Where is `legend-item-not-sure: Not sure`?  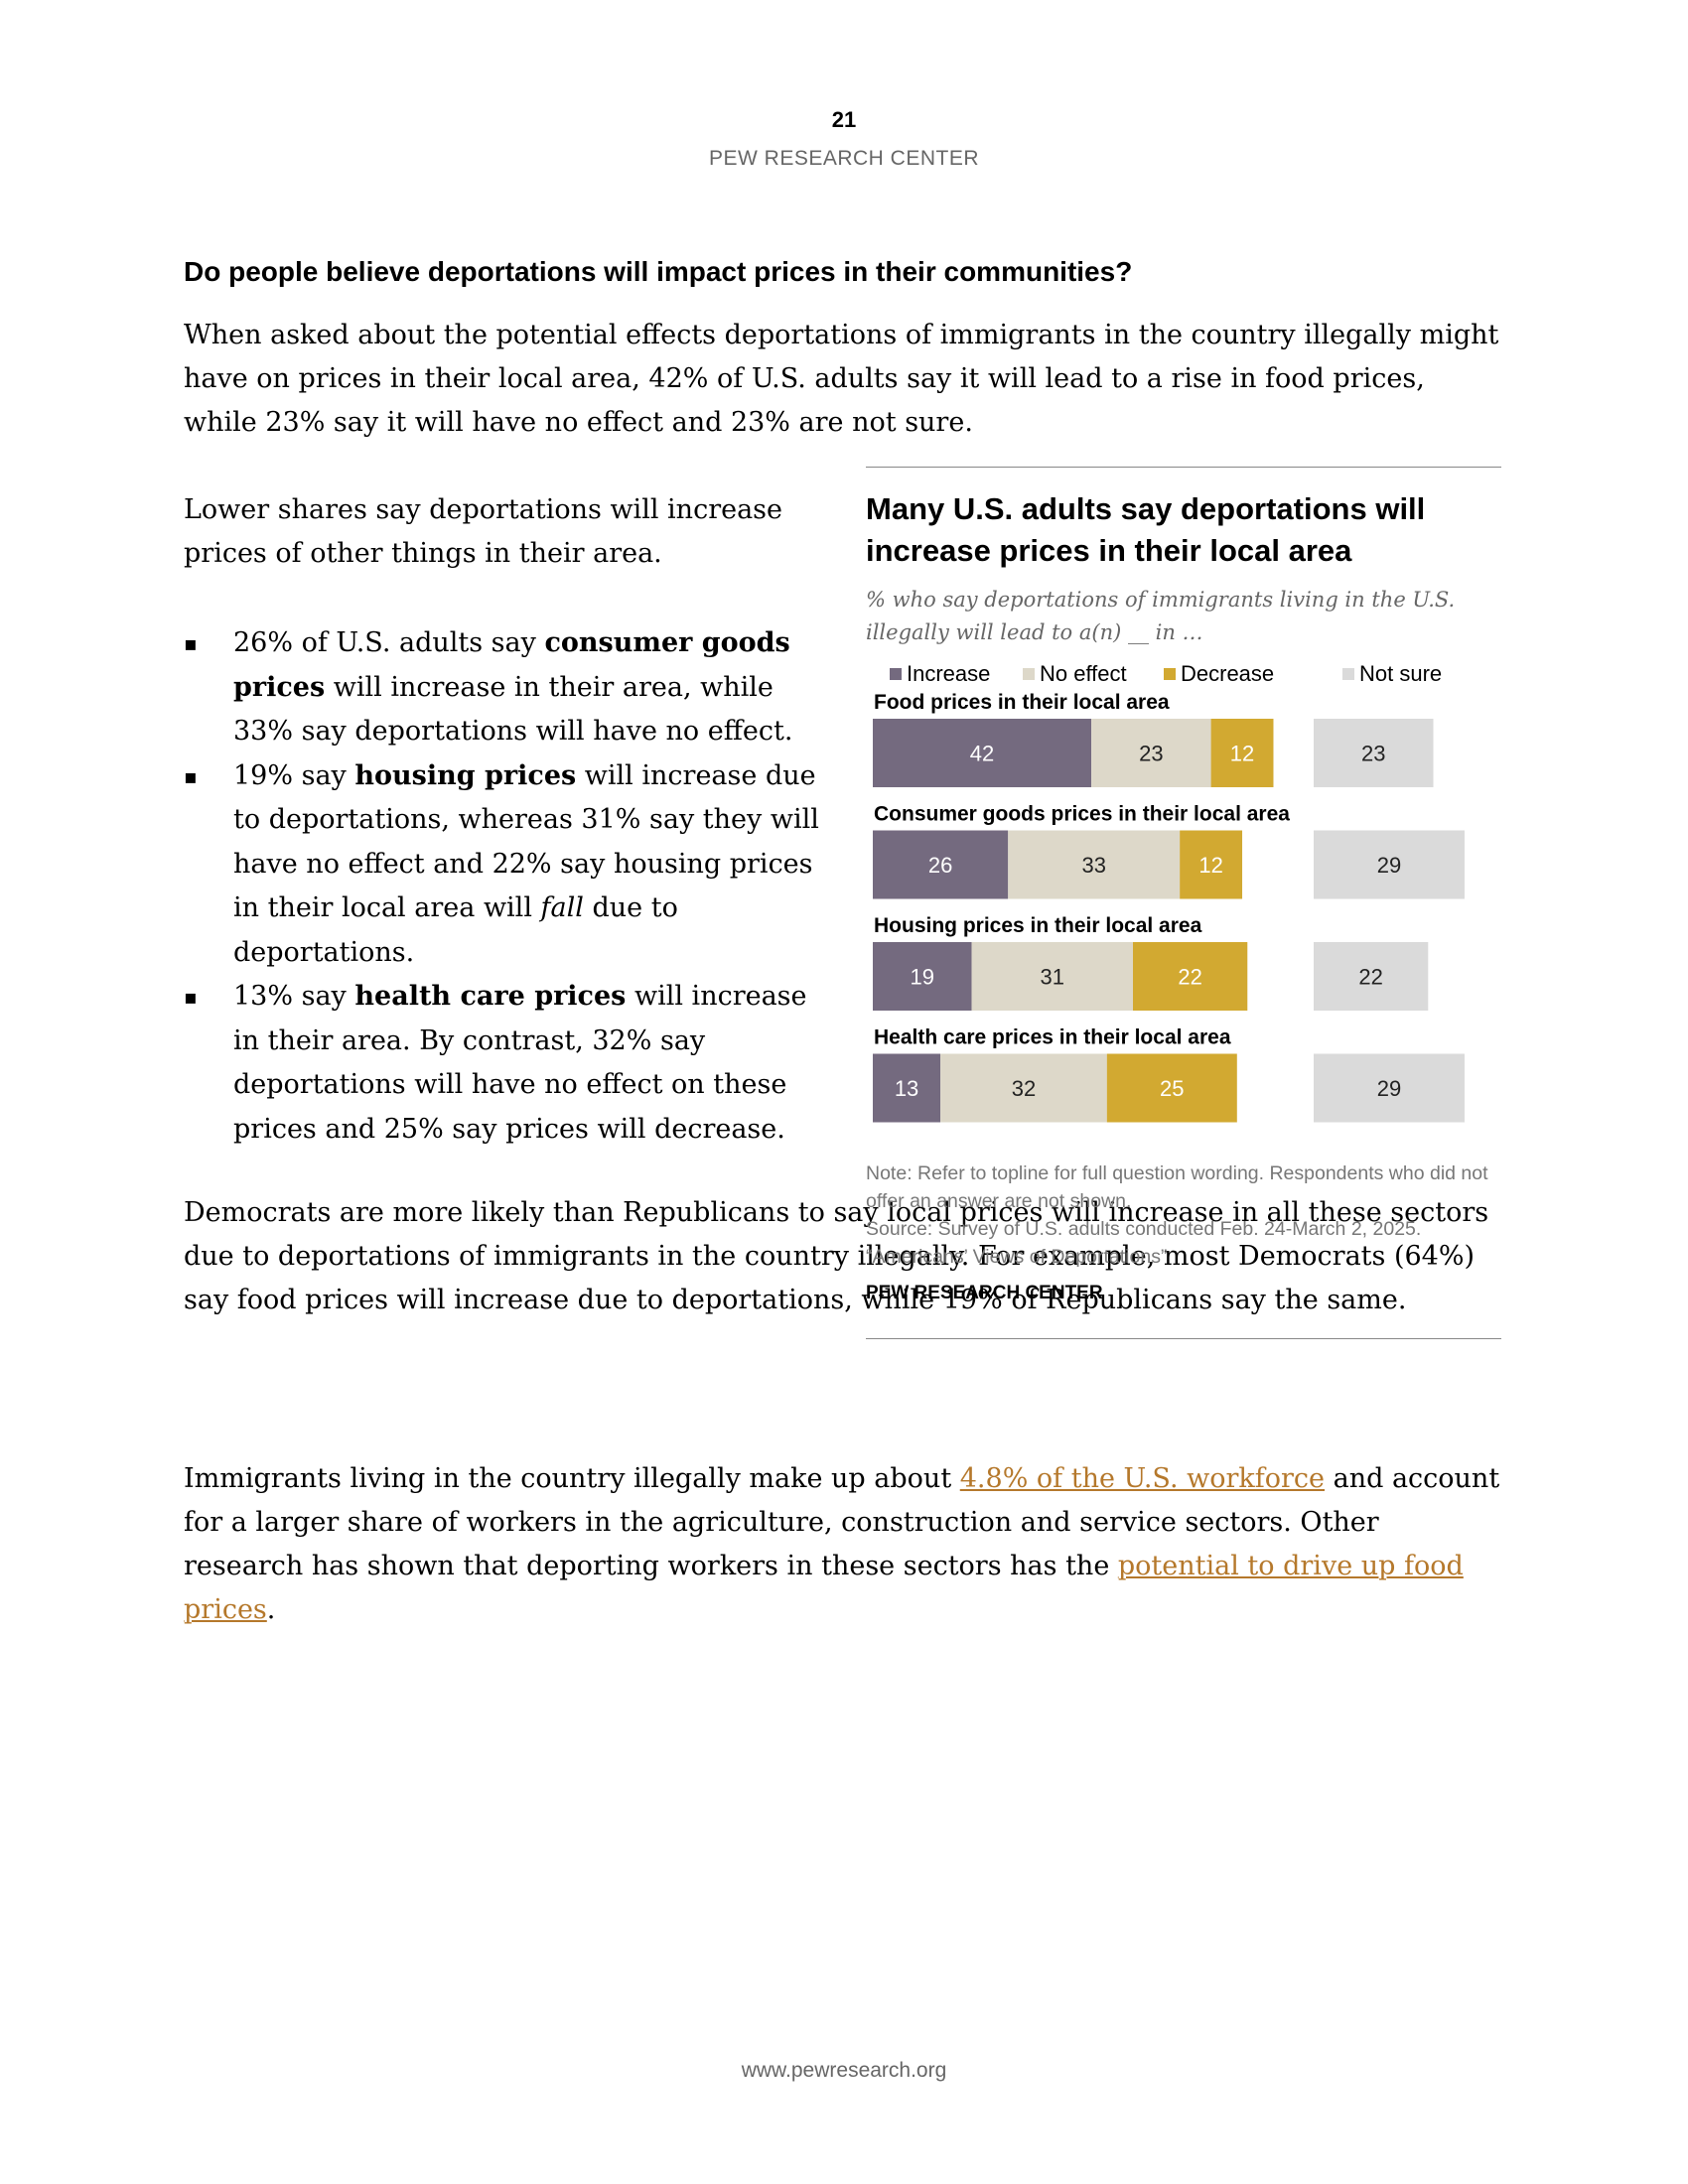 legend-item-not-sure: Not sure is located at coordinates (1392, 674).